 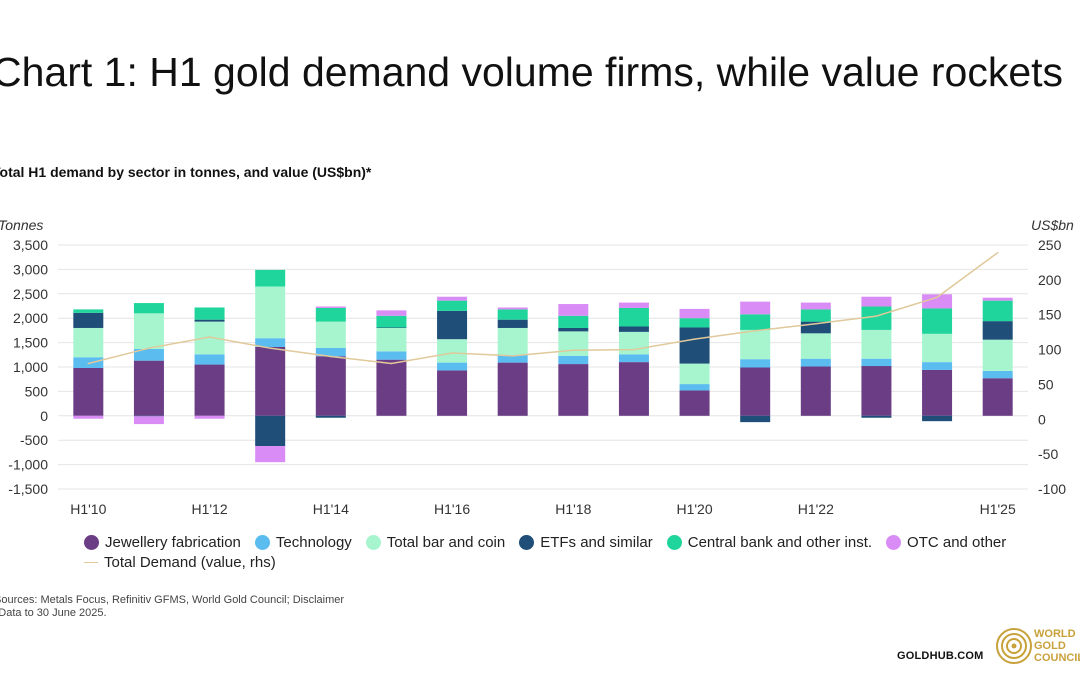 I want to click on y2-tick-label: 50, so click(x=1046, y=384).